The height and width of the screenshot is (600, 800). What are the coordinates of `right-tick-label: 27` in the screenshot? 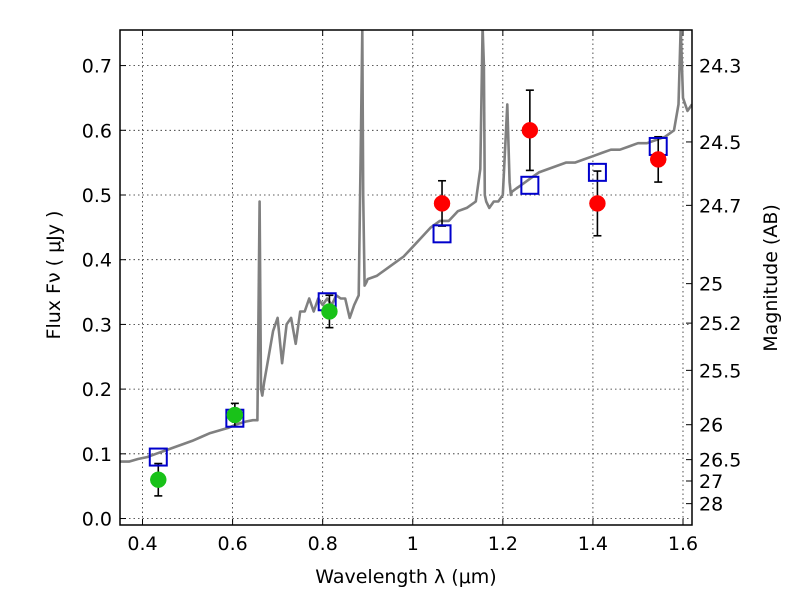 It's located at (711, 482).